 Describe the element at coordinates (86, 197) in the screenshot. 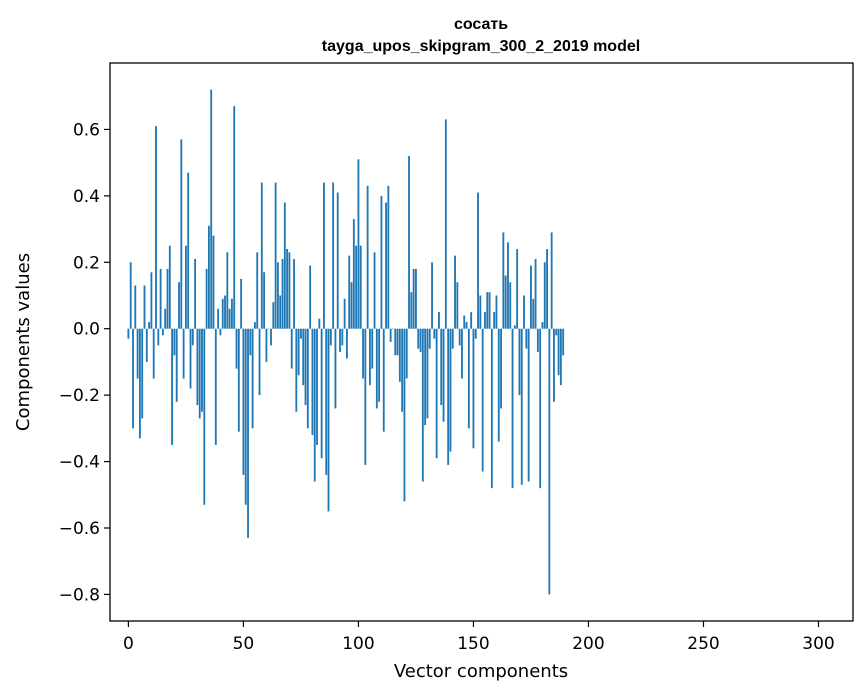

I see `y-tick-label: 0.4` at that location.